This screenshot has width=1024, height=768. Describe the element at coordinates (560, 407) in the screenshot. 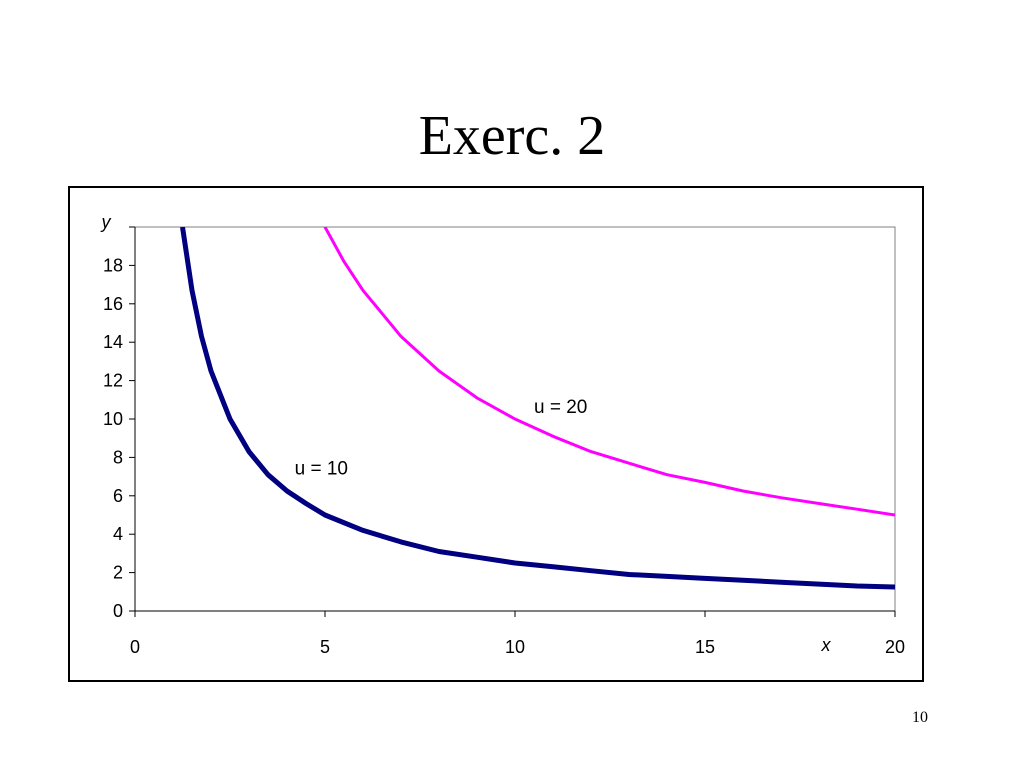

I see `annotation-label-2: u = 20` at that location.